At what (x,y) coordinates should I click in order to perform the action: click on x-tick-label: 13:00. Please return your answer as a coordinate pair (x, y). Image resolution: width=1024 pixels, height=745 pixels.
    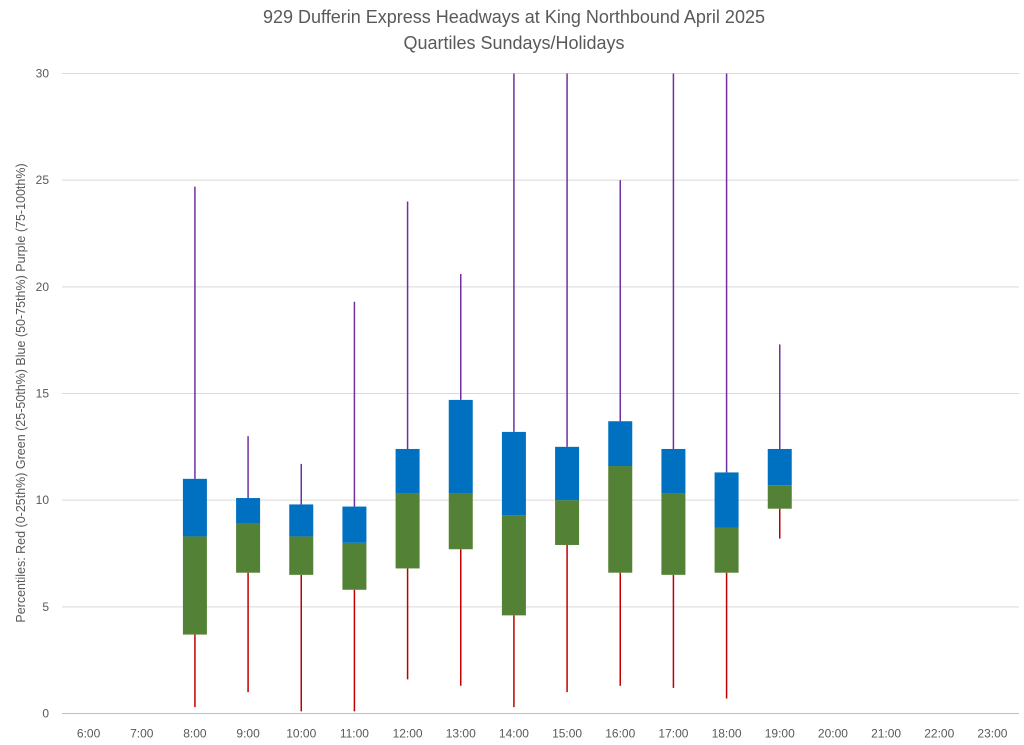
    Looking at the image, I should click on (461, 734).